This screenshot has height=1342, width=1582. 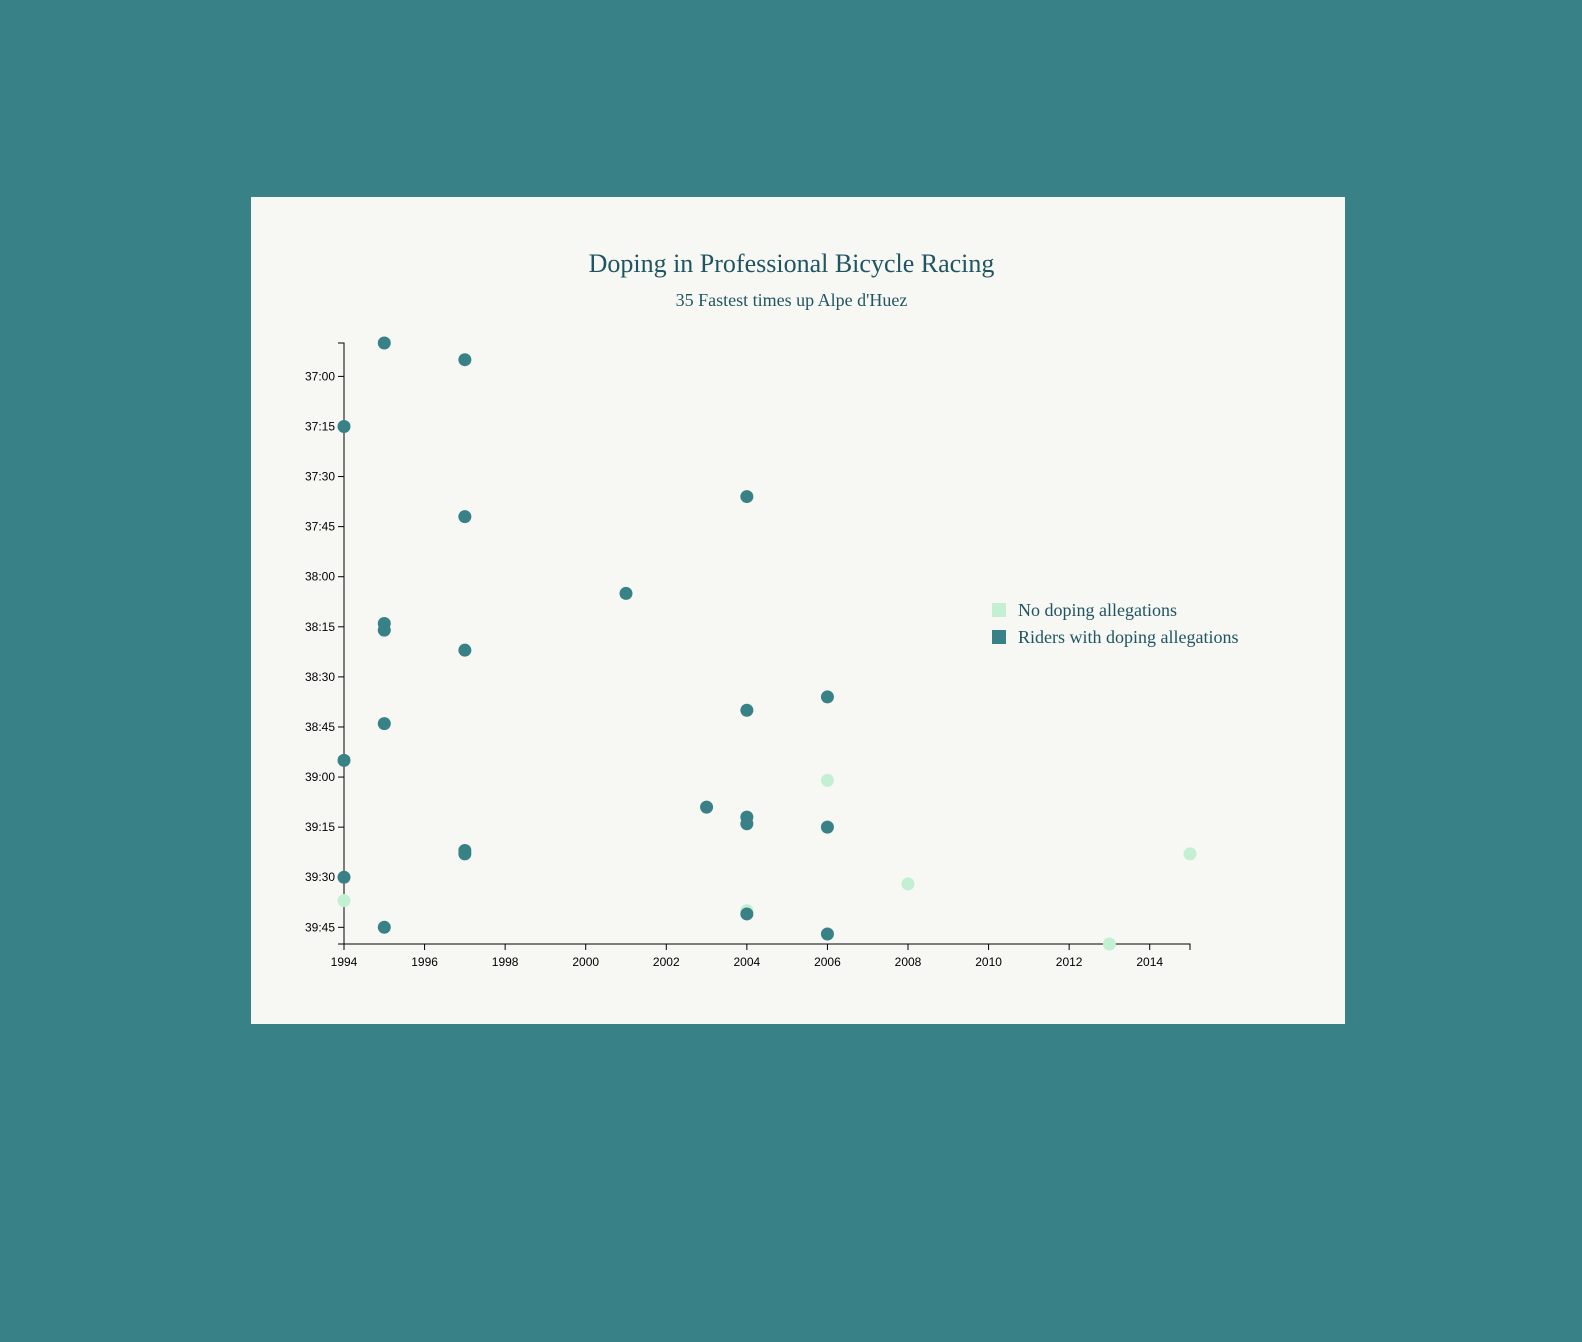 I want to click on chart-title: Doping in Professional Bicycle Racing, so click(x=791, y=263).